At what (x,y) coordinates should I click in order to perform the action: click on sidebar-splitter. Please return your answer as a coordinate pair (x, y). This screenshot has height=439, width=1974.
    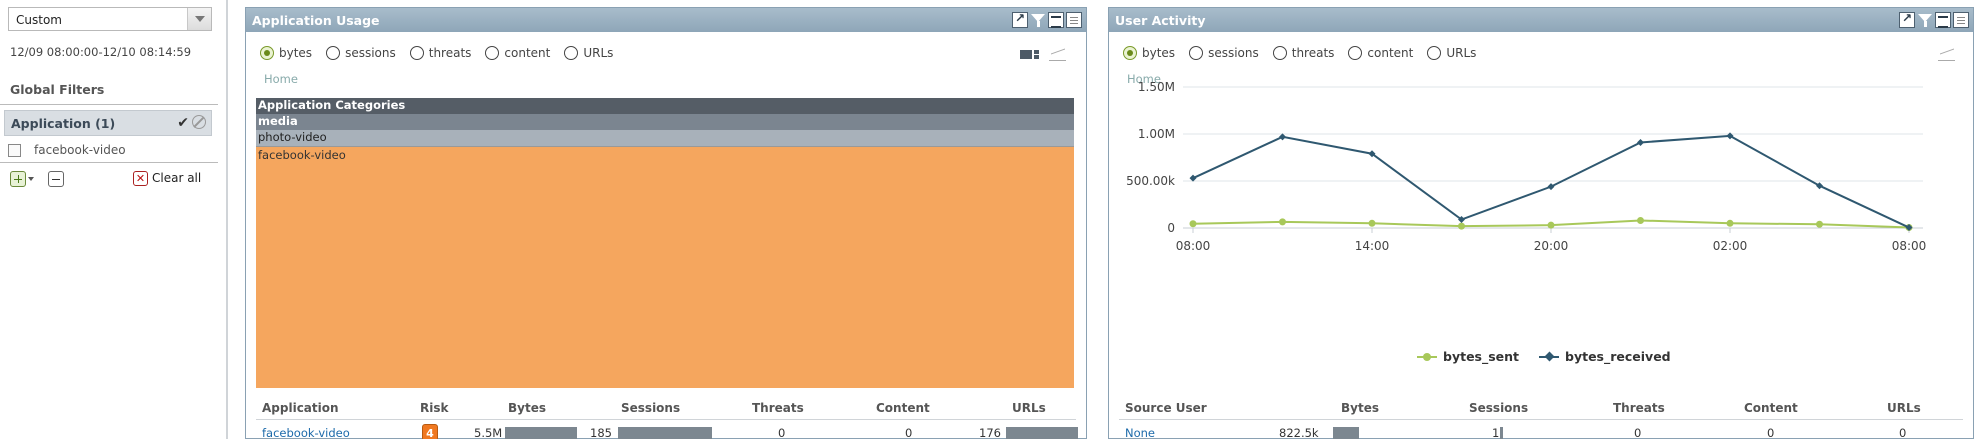
    Looking at the image, I should click on (227, 219).